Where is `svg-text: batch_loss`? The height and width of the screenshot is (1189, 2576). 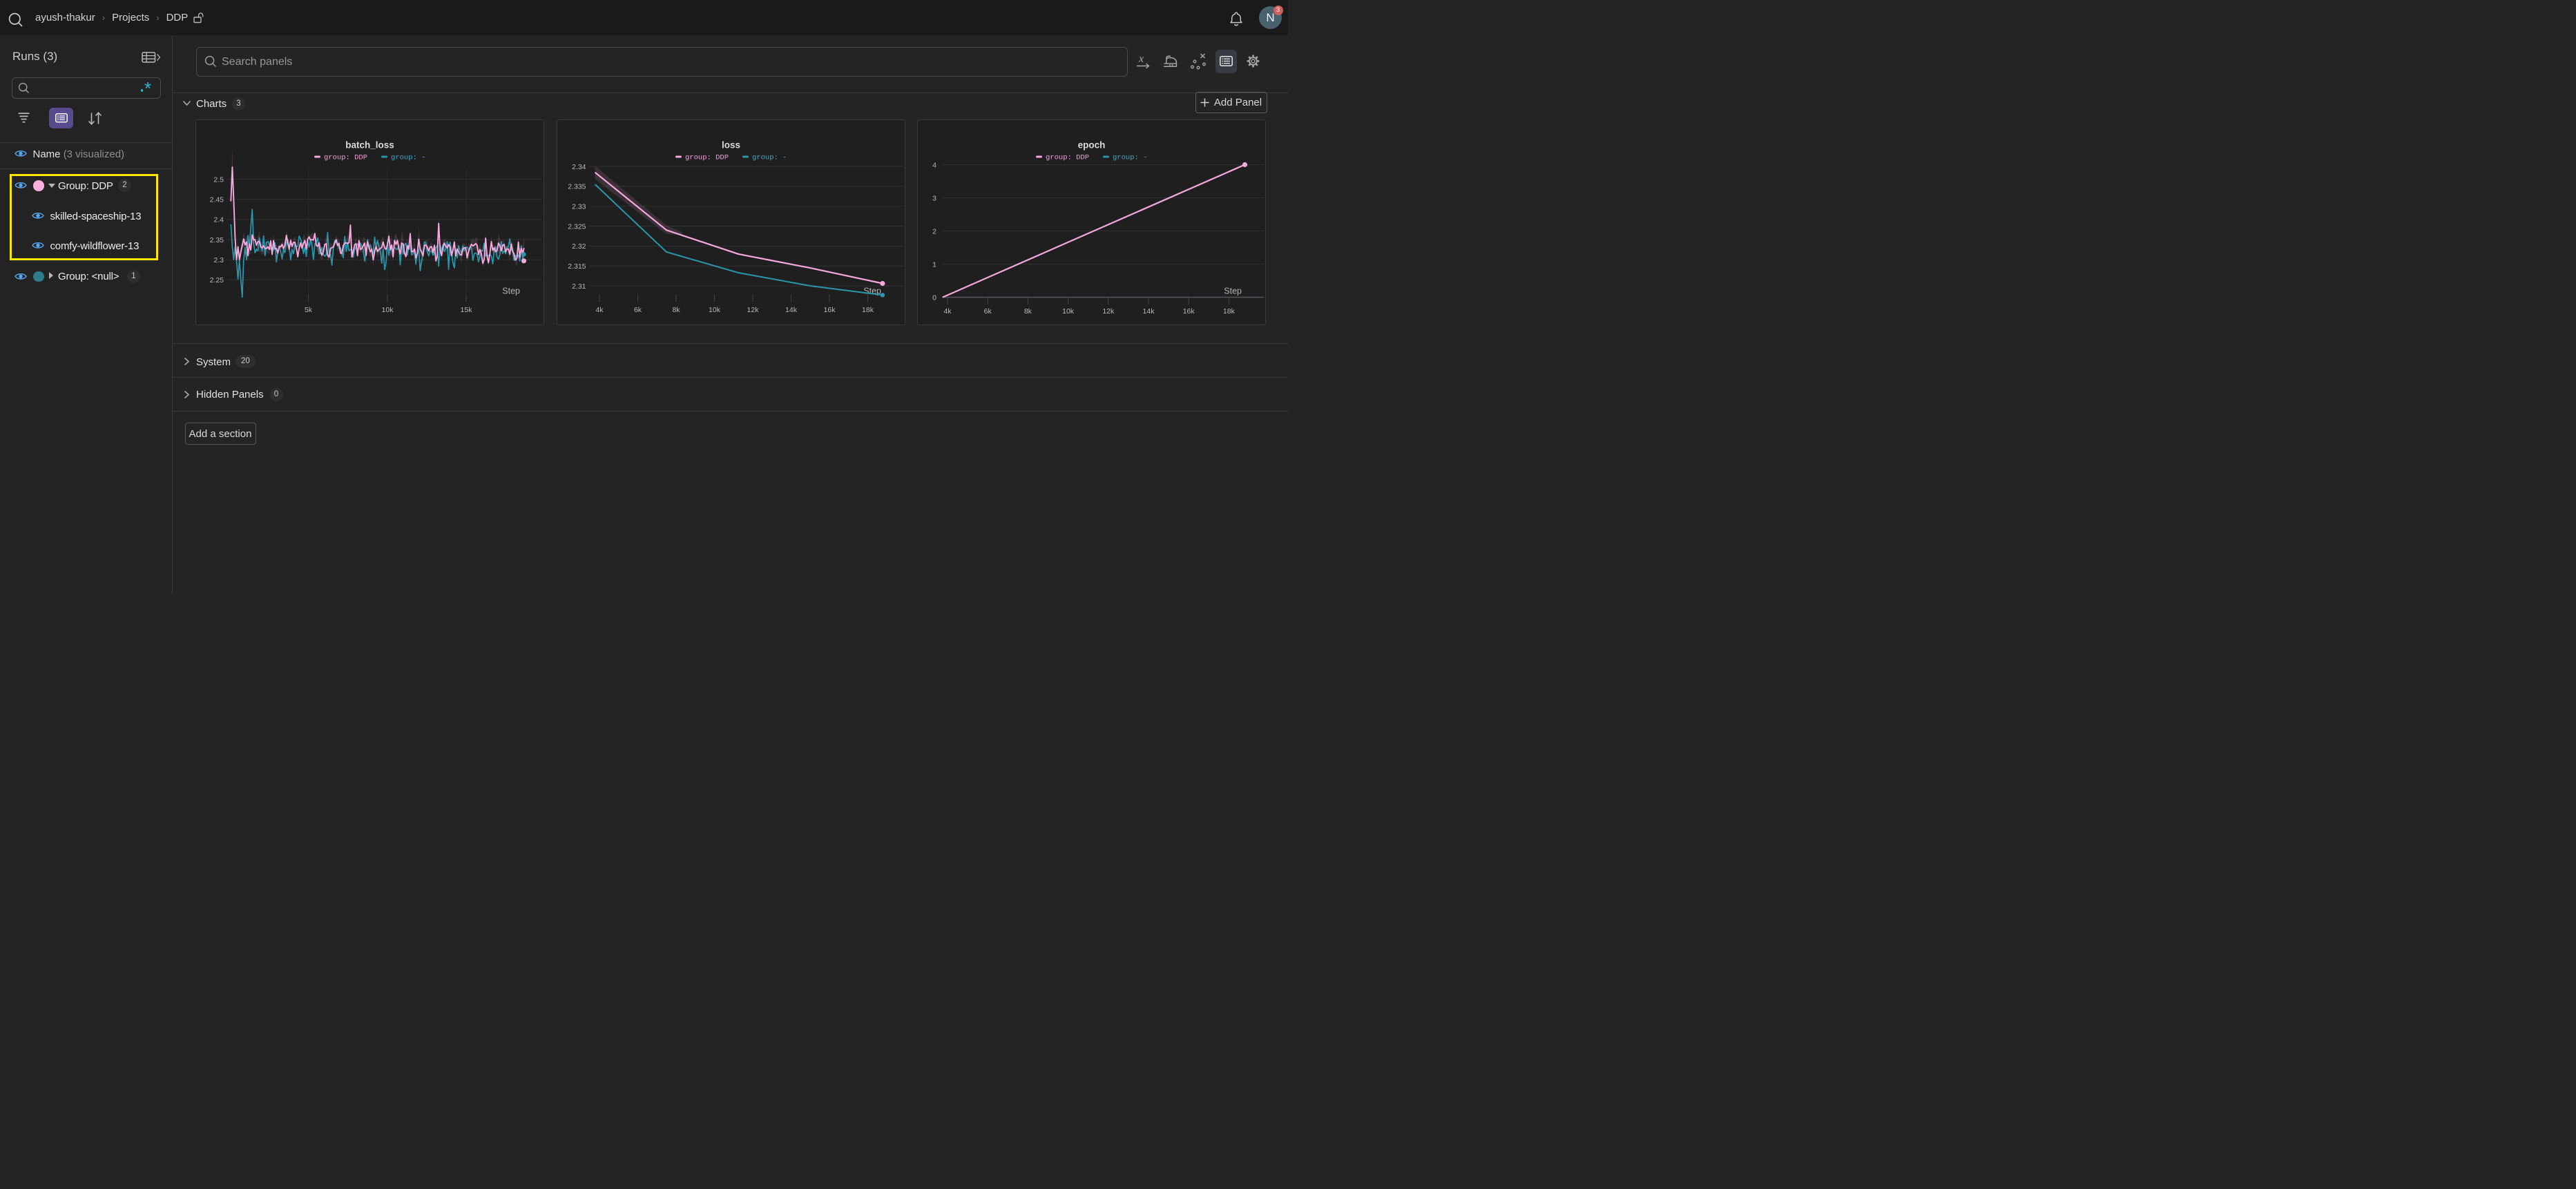
svg-text: batch_loss is located at coordinates (369, 144).